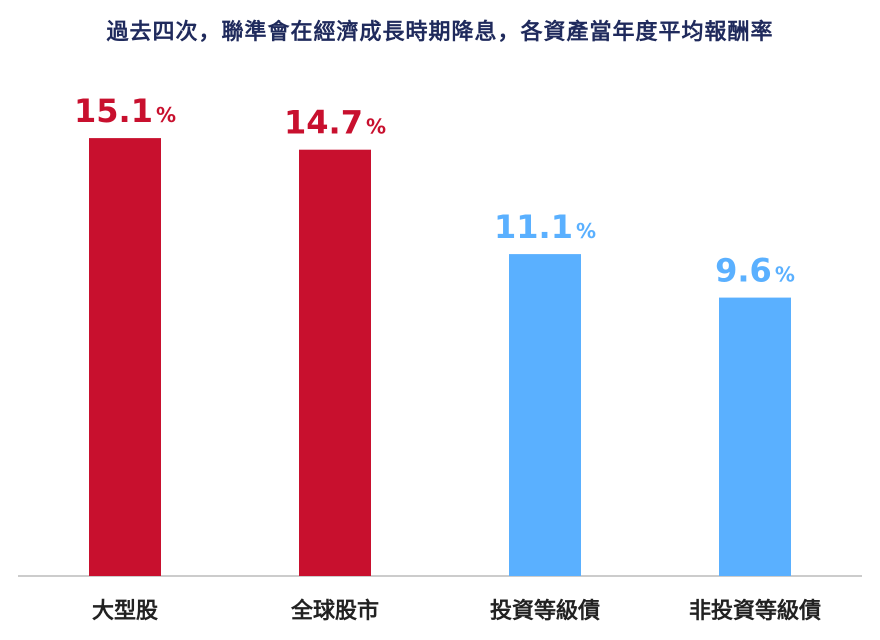 This screenshot has height=640, width=880. I want to click on category-label-1: 全球股市, so click(334, 611).